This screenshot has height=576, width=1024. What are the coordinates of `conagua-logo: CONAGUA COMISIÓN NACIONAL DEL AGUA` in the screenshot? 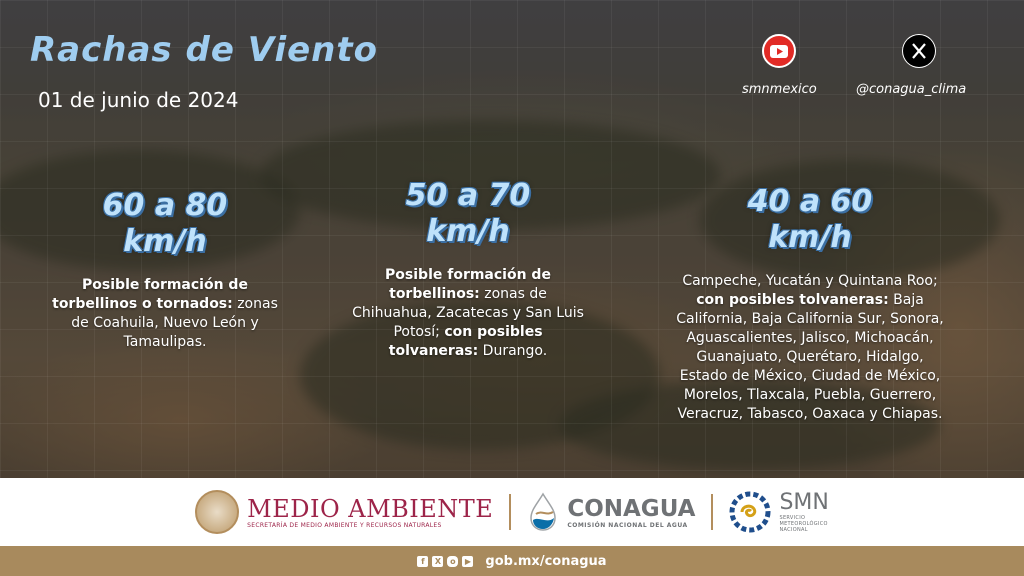 It's located at (611, 512).